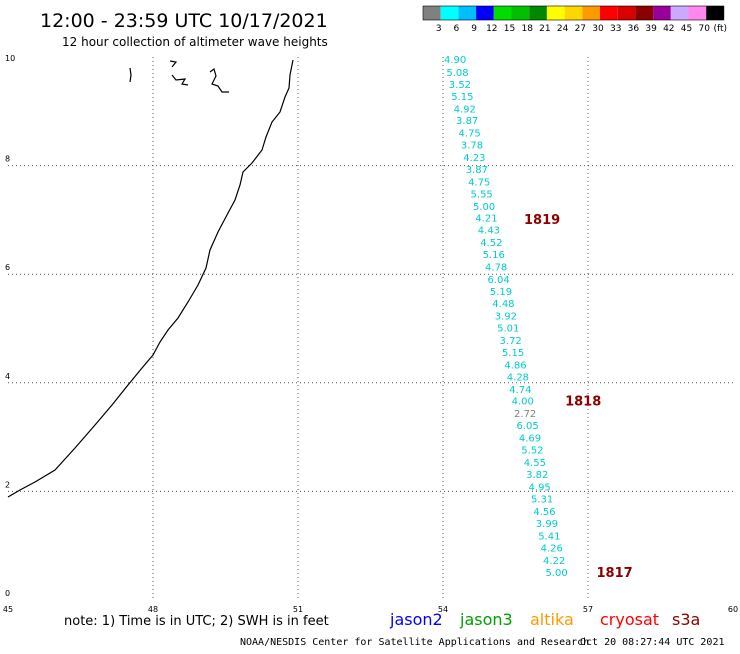  Describe the element at coordinates (598, 29) in the screenshot. I see `legend-label: 30` at that location.